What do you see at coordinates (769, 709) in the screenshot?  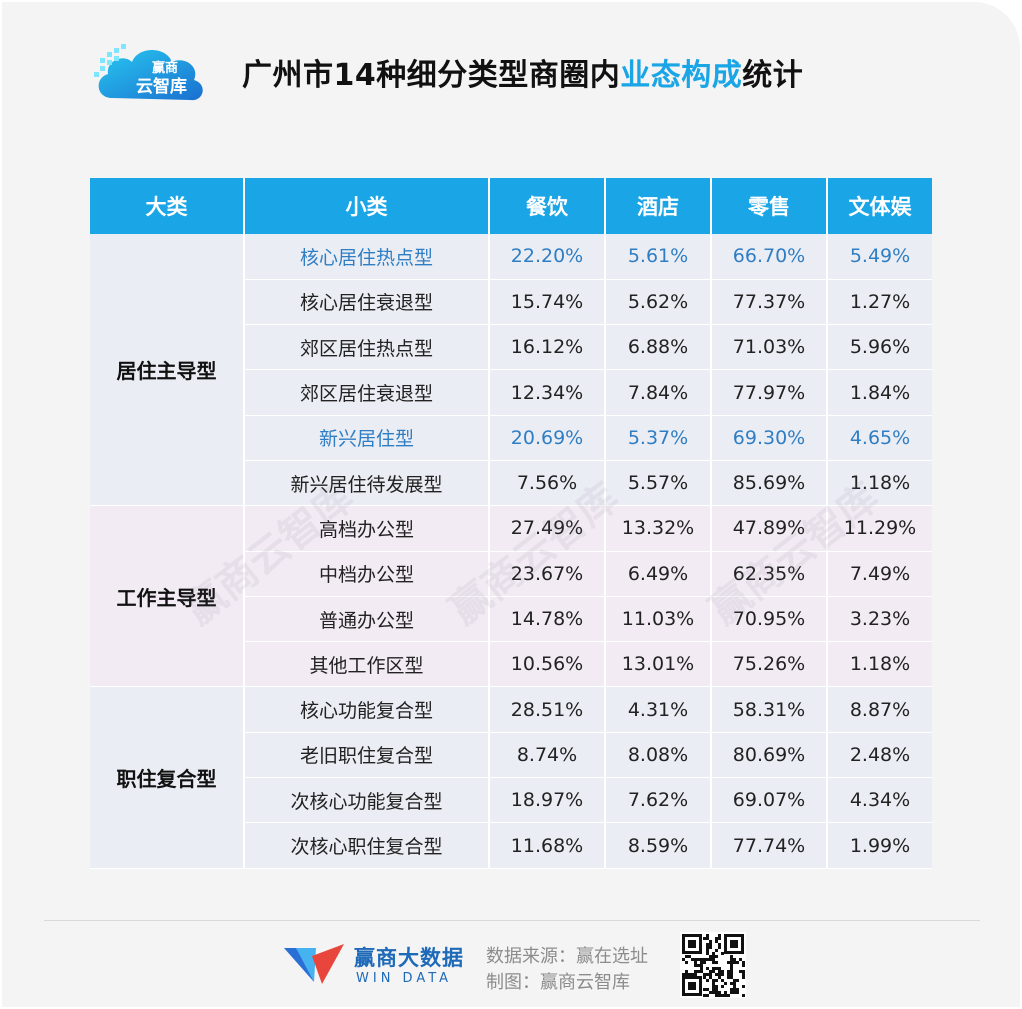 I see `value-cell: 58.31%` at bounding box center [769, 709].